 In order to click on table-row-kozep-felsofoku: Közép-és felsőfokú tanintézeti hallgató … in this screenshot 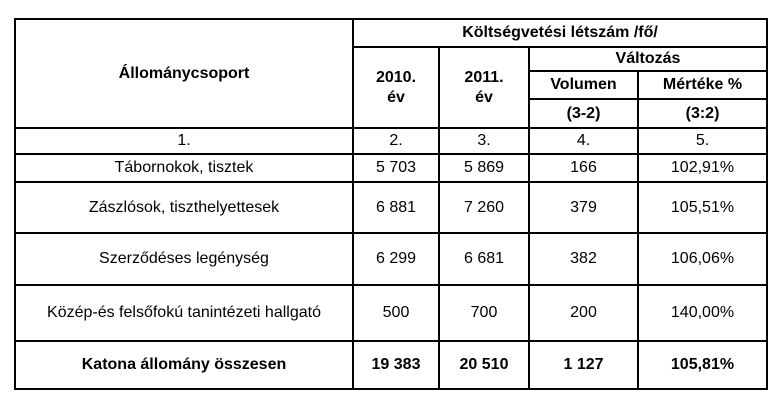, I will do `click(391, 313)`.